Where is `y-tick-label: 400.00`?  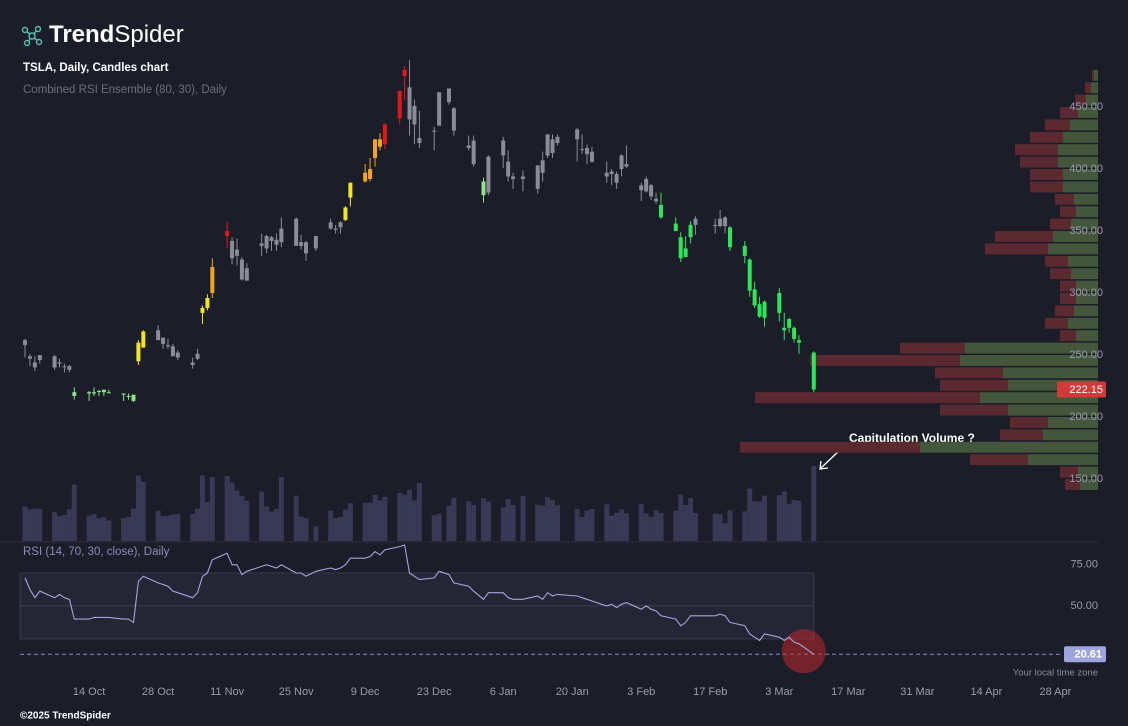
y-tick-label: 400.00 is located at coordinates (1086, 169).